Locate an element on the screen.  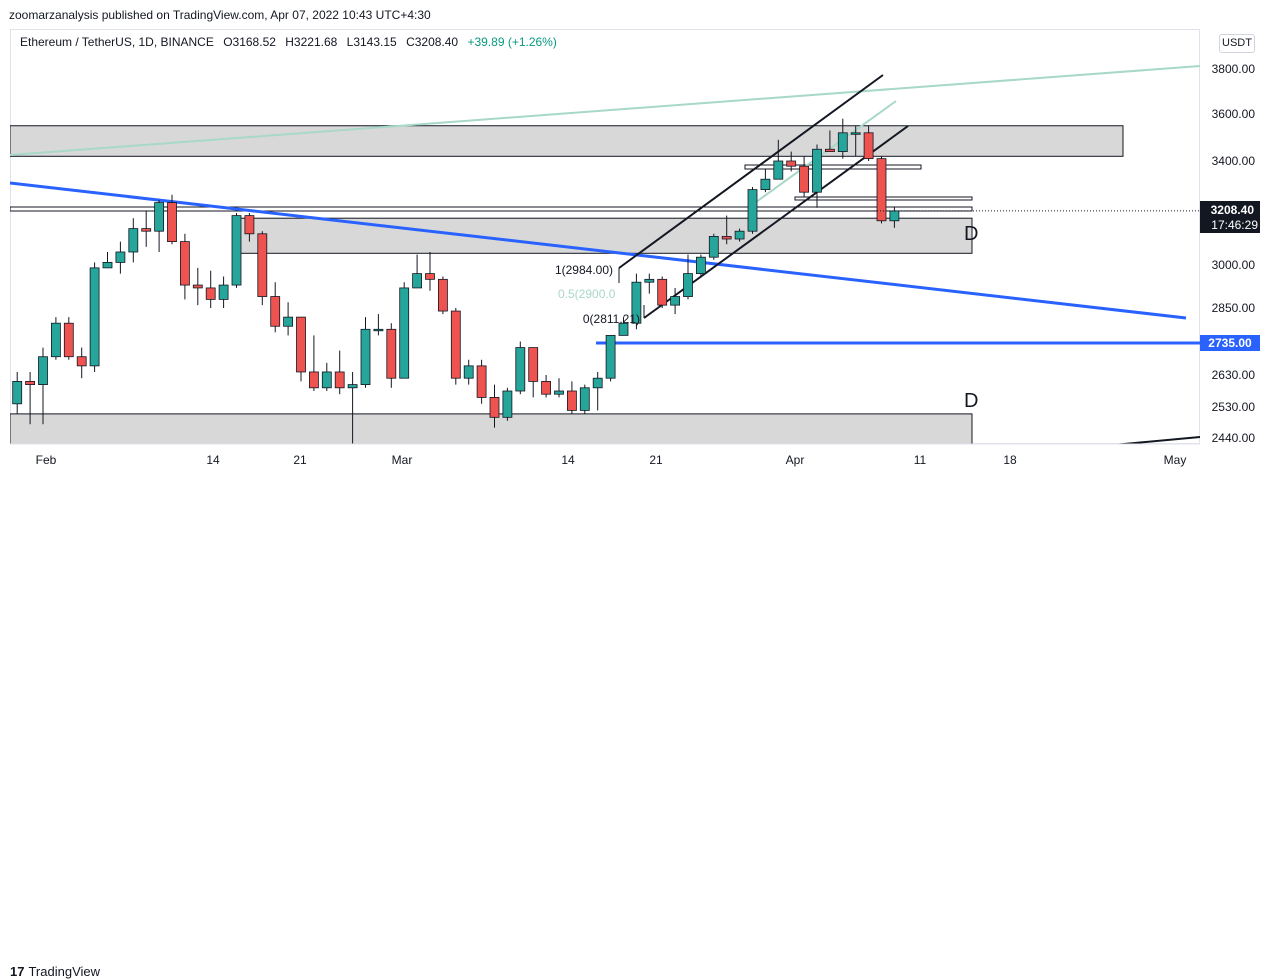
tradingview-logo-icon: 17 is located at coordinates (17, 971).